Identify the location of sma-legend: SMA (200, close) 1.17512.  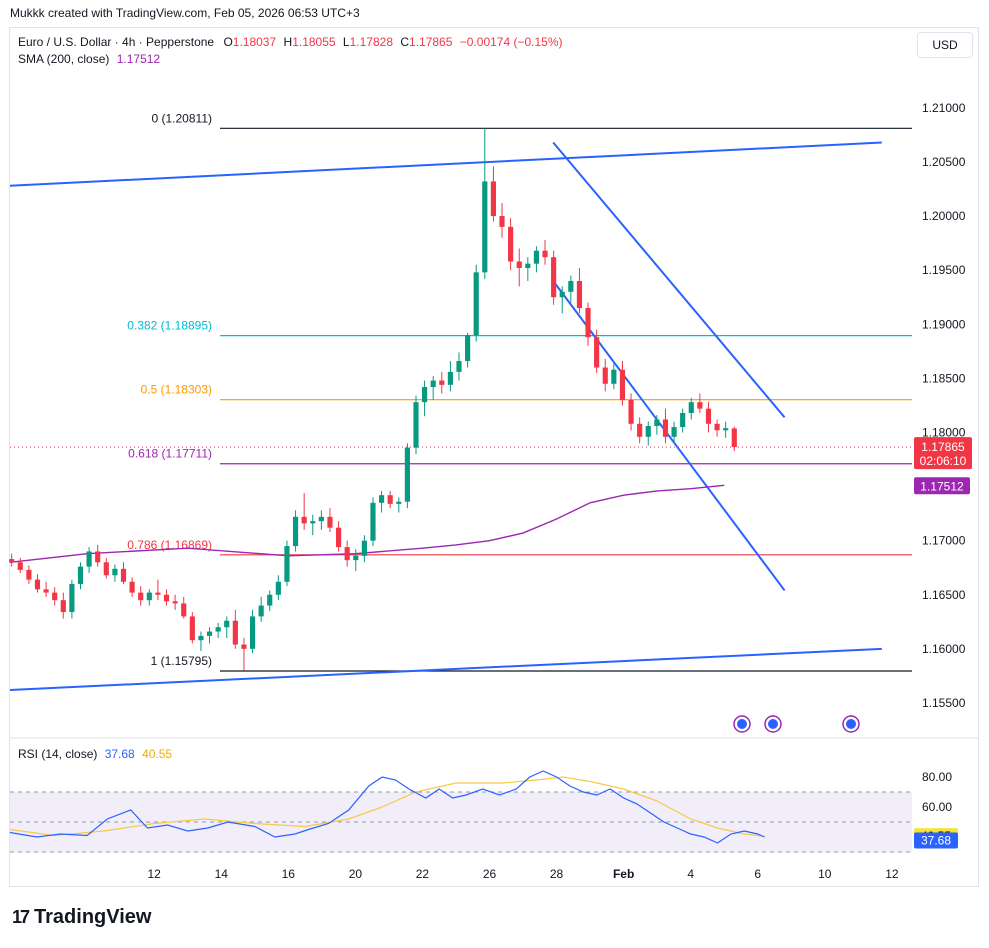
(89, 59).